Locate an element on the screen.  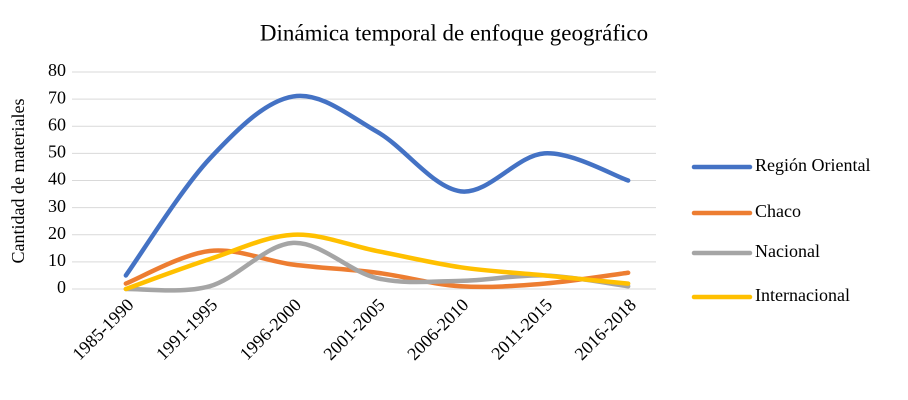
y-axis-label: Cantidad de materiales is located at coordinates (18, 181).